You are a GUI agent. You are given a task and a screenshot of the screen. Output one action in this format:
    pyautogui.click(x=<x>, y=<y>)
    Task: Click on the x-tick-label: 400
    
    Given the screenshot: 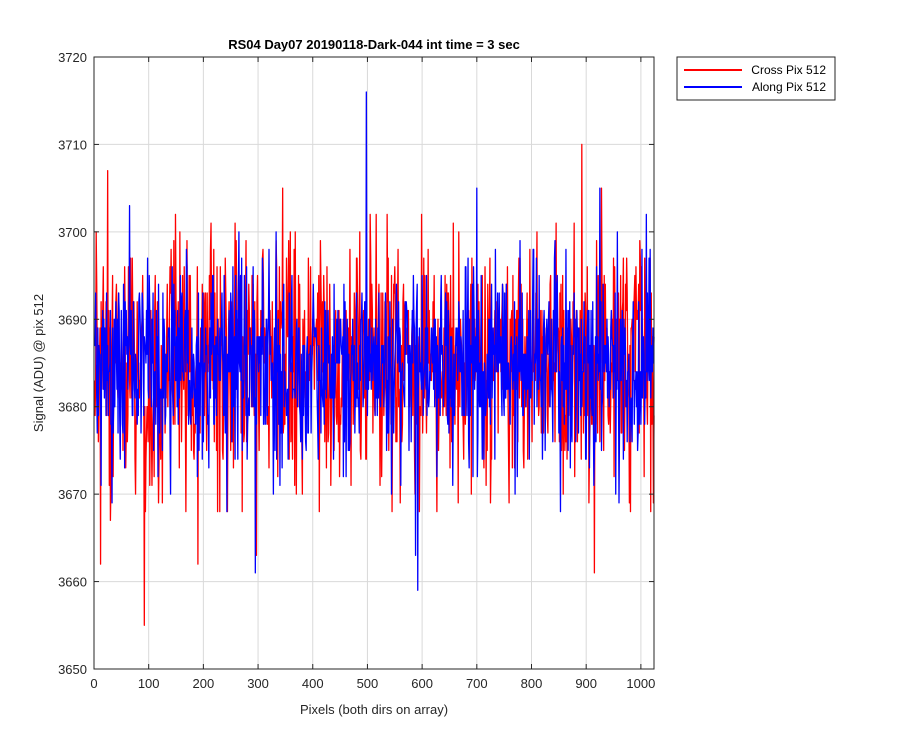 What is the action you would take?
    pyautogui.click(x=313, y=683)
    